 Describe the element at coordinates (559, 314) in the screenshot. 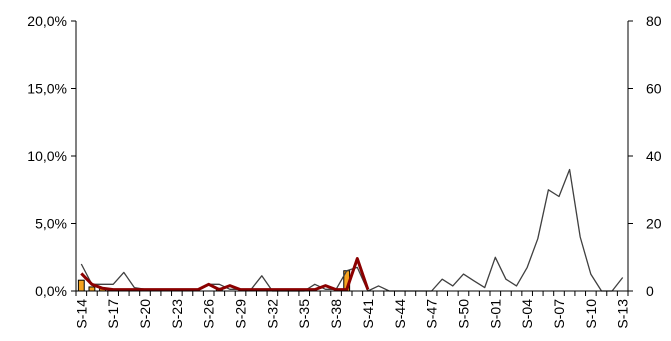

I see `x-tick-label: S-07` at that location.